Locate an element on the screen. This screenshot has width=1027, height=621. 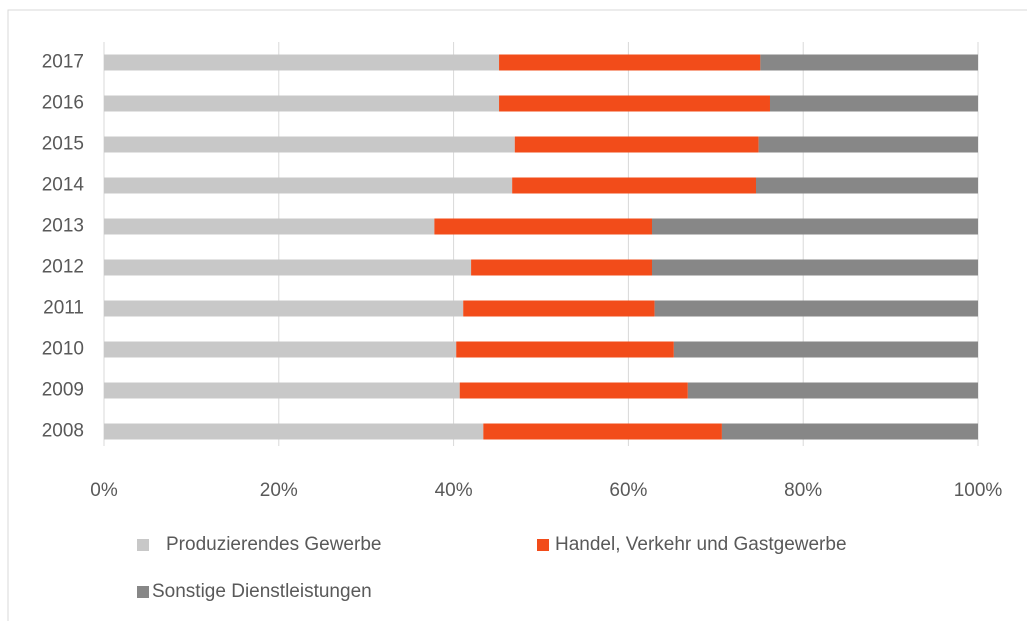
x-tick-label: 0% is located at coordinates (104, 490).